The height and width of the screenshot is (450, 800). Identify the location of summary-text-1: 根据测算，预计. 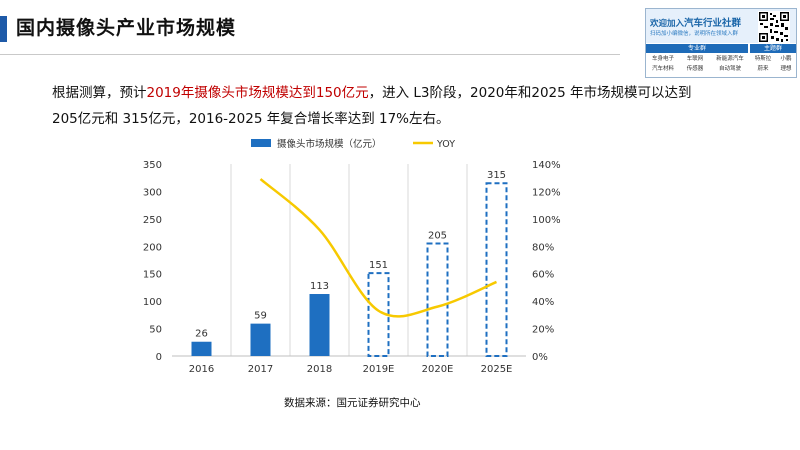
(99, 93).